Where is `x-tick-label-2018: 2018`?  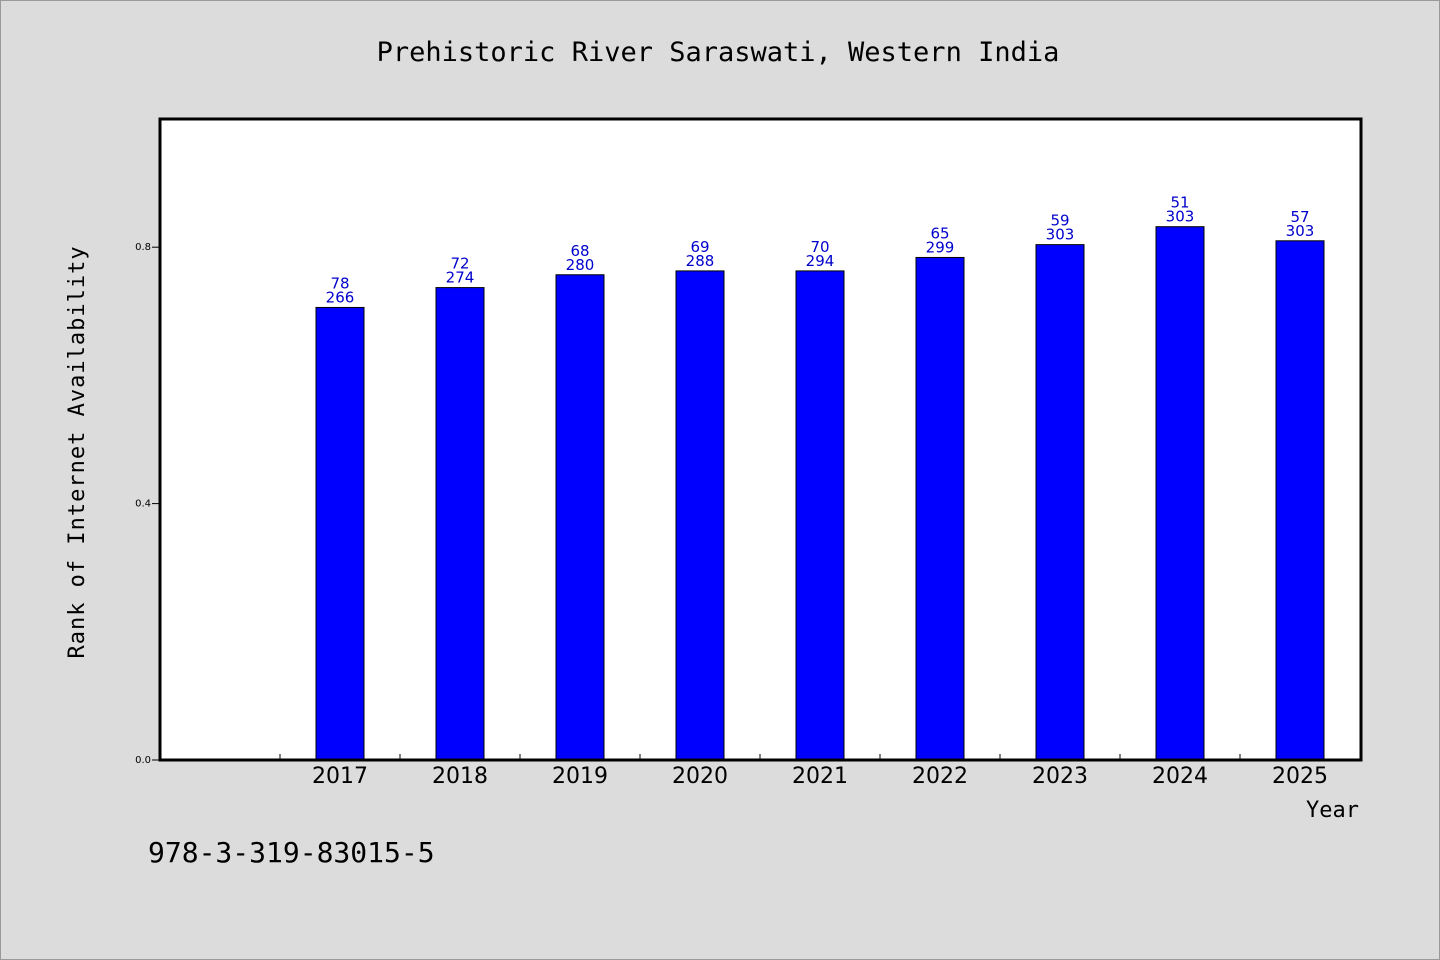 x-tick-label-2018: 2018 is located at coordinates (460, 776).